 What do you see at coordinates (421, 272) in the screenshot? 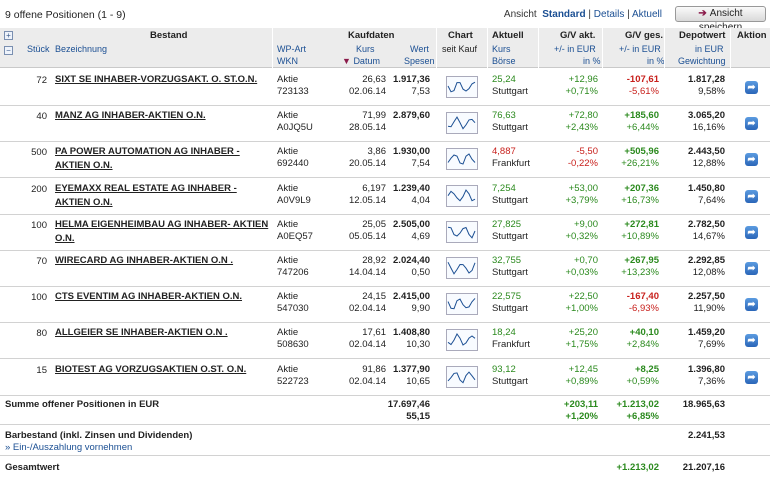
I see `kauf-spesen: 0,50` at bounding box center [421, 272].